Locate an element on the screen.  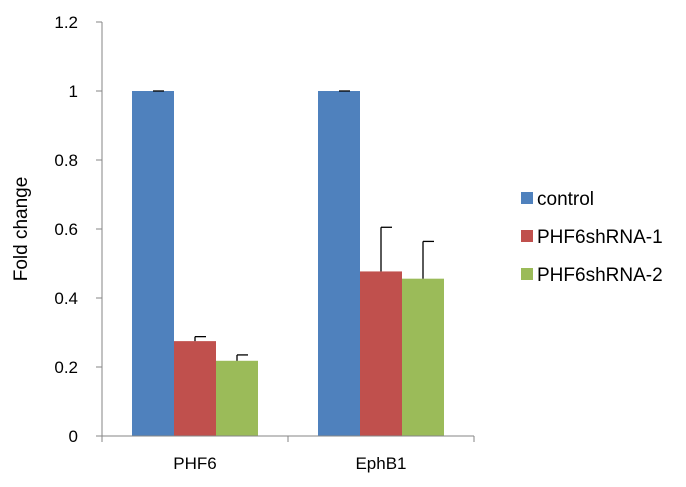
x-tick-label-ephb1: EphB1 is located at coordinates (380, 463).